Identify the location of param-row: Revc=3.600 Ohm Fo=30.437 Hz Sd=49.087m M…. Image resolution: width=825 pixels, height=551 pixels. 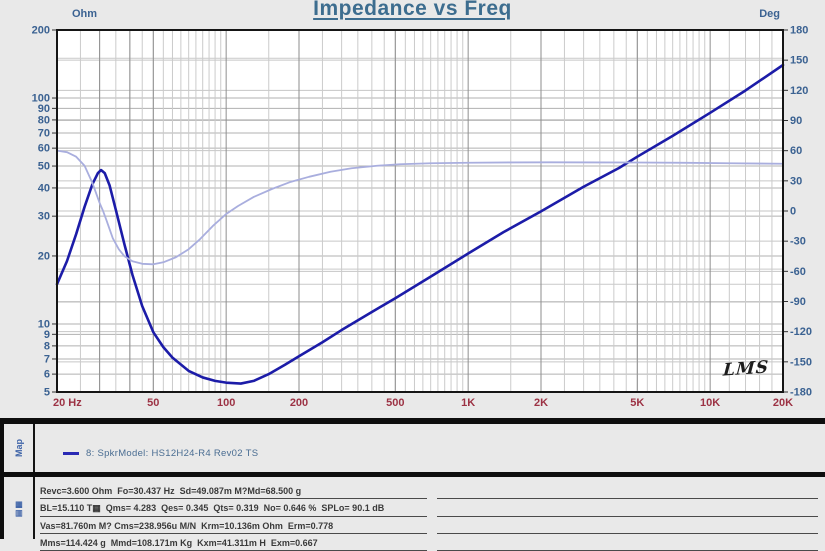
(429, 491).